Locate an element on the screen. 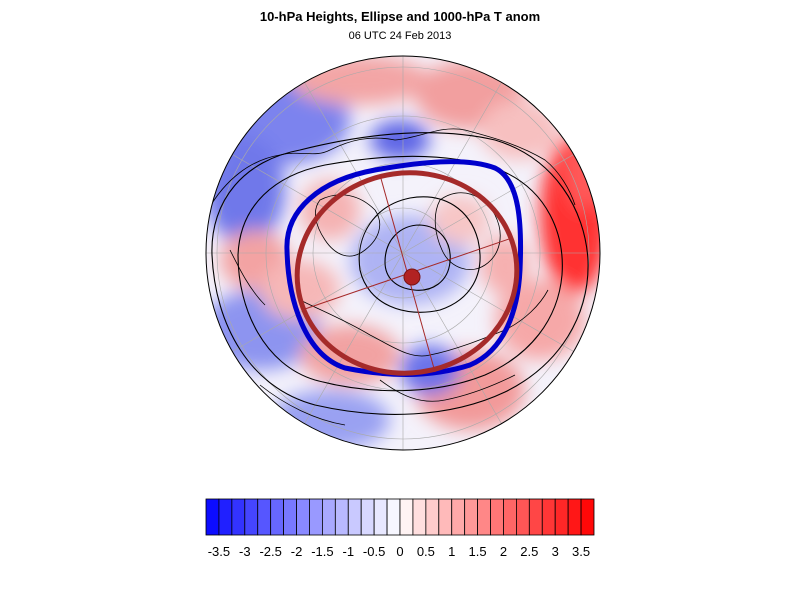 The height and width of the screenshot is (600, 800). colorbar-tick-label: 0.5 is located at coordinates (426, 551).